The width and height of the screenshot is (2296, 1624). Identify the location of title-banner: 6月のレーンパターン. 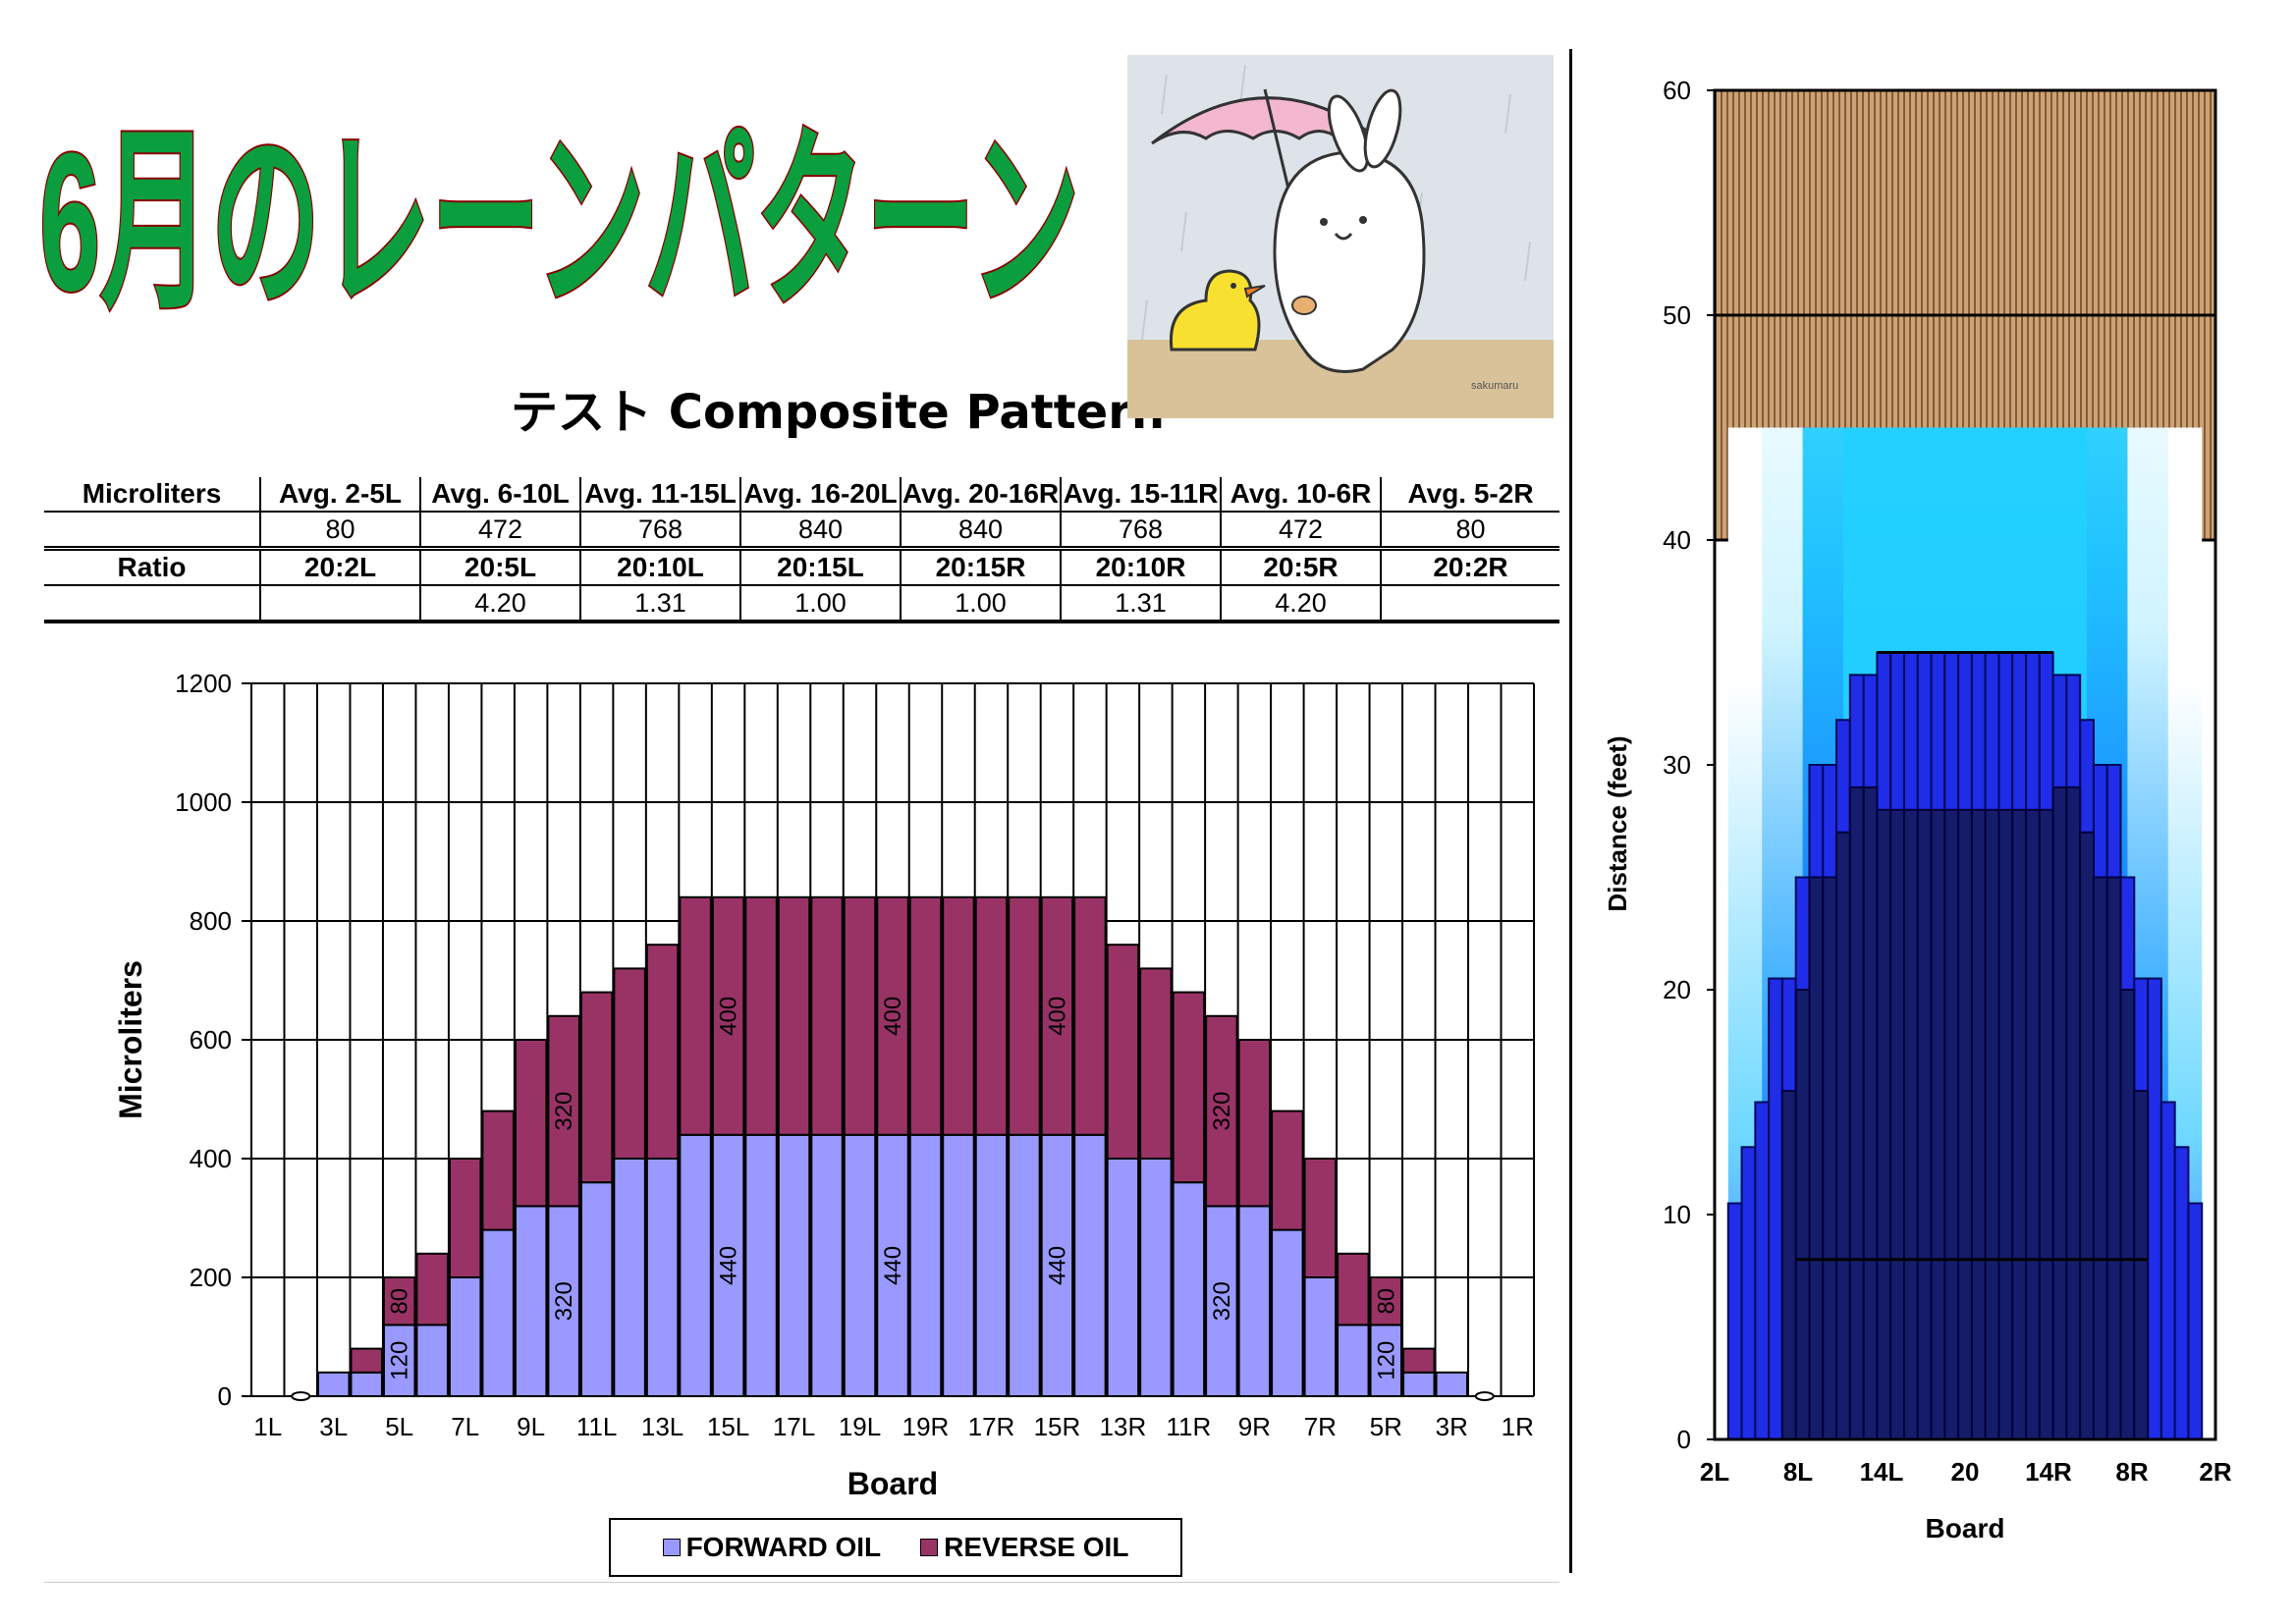
(560, 222).